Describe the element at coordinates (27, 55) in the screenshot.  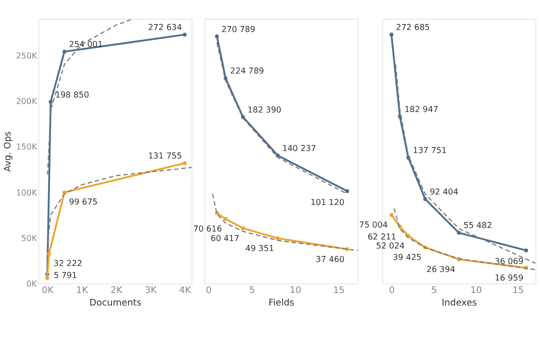
I see `y-tick-label: 250K` at that location.